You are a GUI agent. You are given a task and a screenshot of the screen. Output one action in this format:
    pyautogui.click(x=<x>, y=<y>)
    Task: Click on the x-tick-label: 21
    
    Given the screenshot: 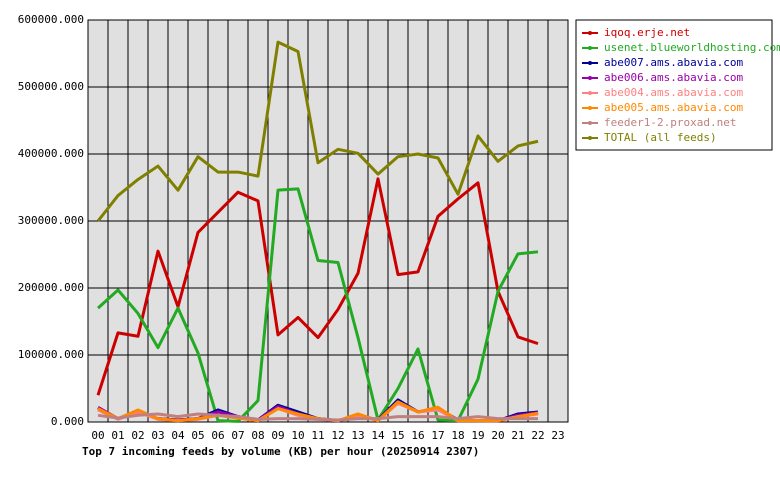 What is the action you would take?
    pyautogui.click(x=517, y=435)
    